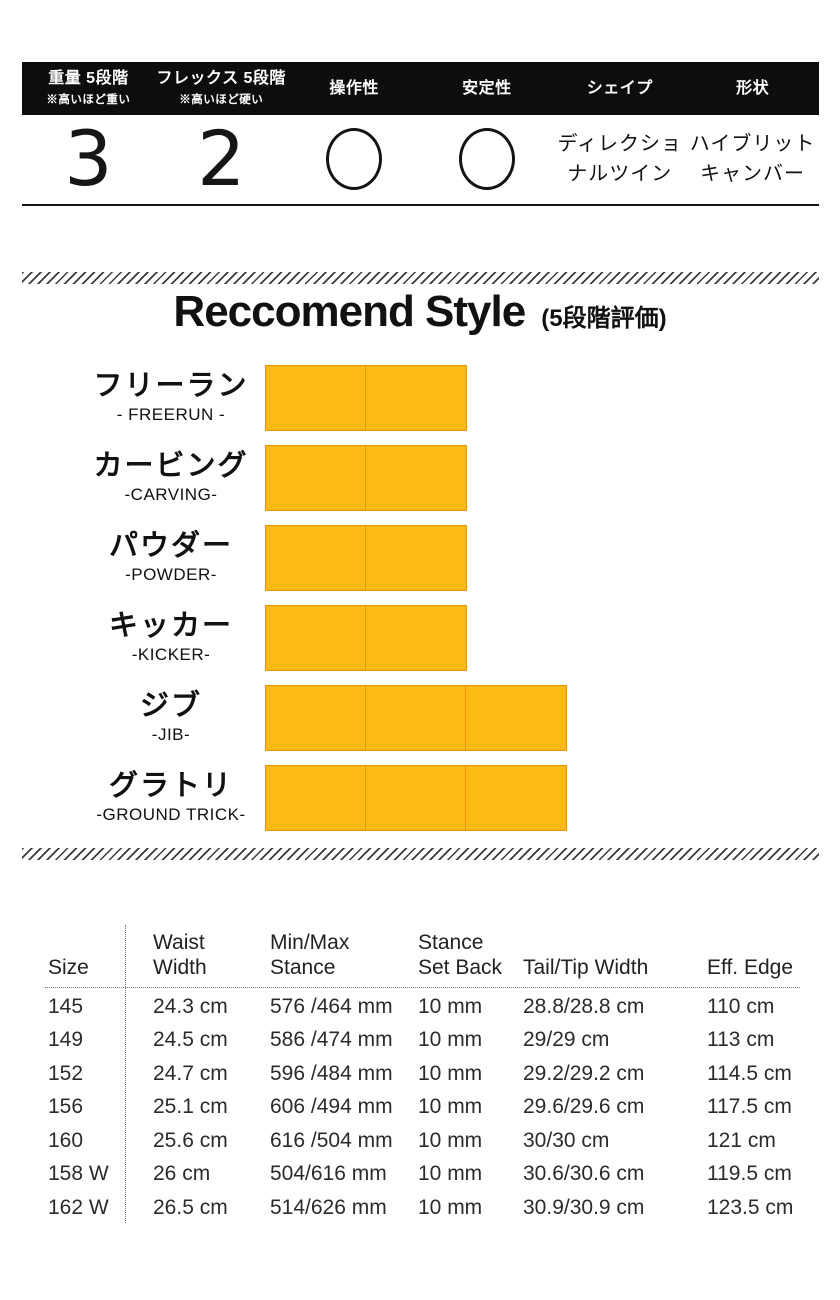 The width and height of the screenshot is (840, 1300). I want to click on operability-label: 操作性, so click(354, 88).